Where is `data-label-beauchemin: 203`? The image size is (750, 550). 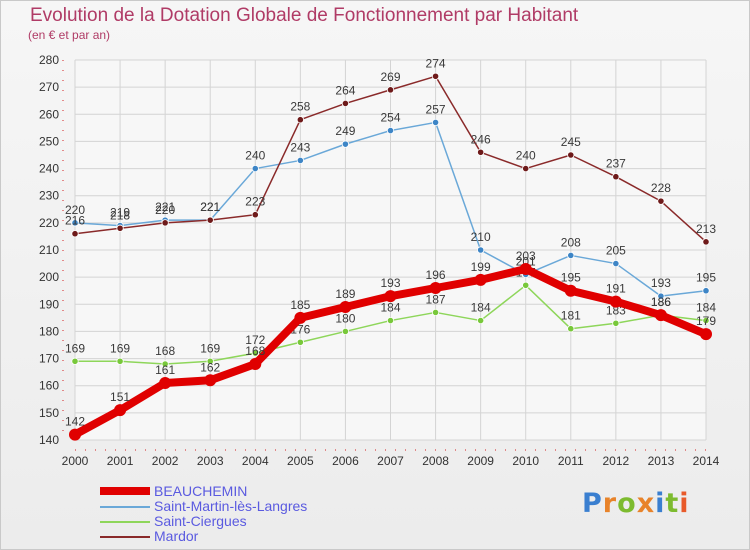 data-label-beauchemin: 203 is located at coordinates (526, 256).